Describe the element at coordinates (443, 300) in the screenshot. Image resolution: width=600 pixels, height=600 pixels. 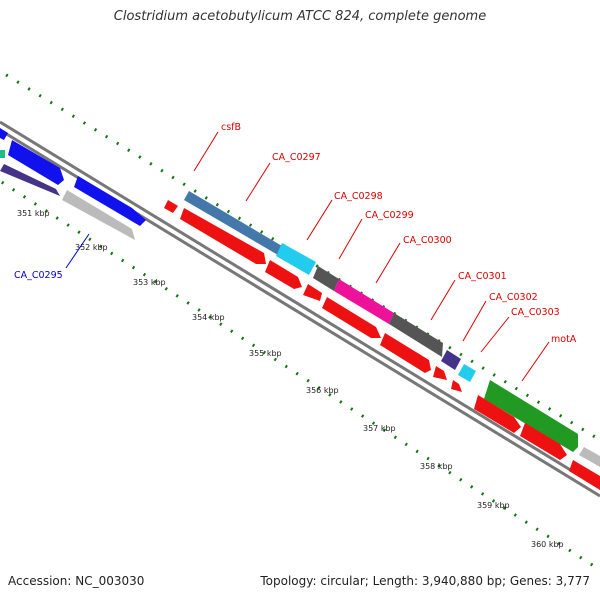
I see `leader-CA_C0301` at that location.